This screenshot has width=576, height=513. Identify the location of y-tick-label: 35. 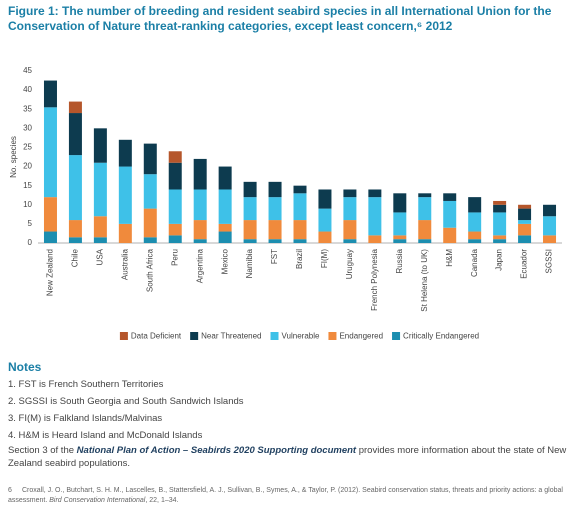
(27, 108).